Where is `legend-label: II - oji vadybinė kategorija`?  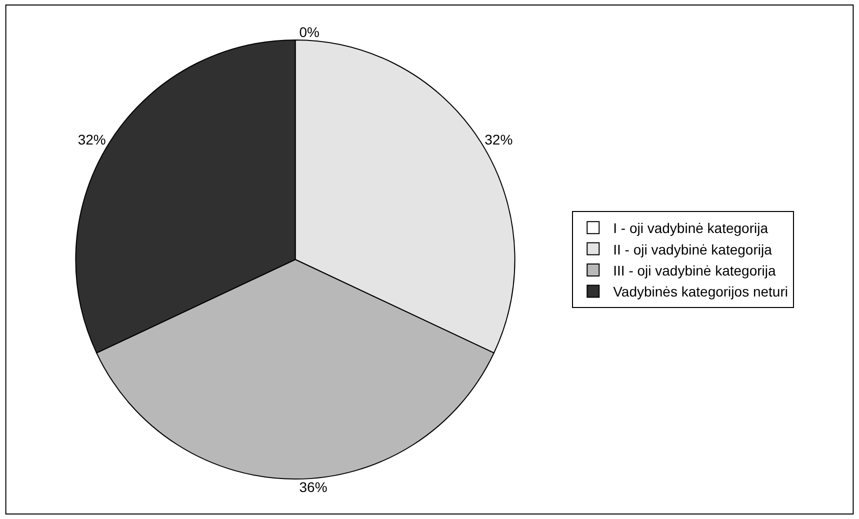 legend-label: II - oji vadybinė kategorija is located at coordinates (692, 249).